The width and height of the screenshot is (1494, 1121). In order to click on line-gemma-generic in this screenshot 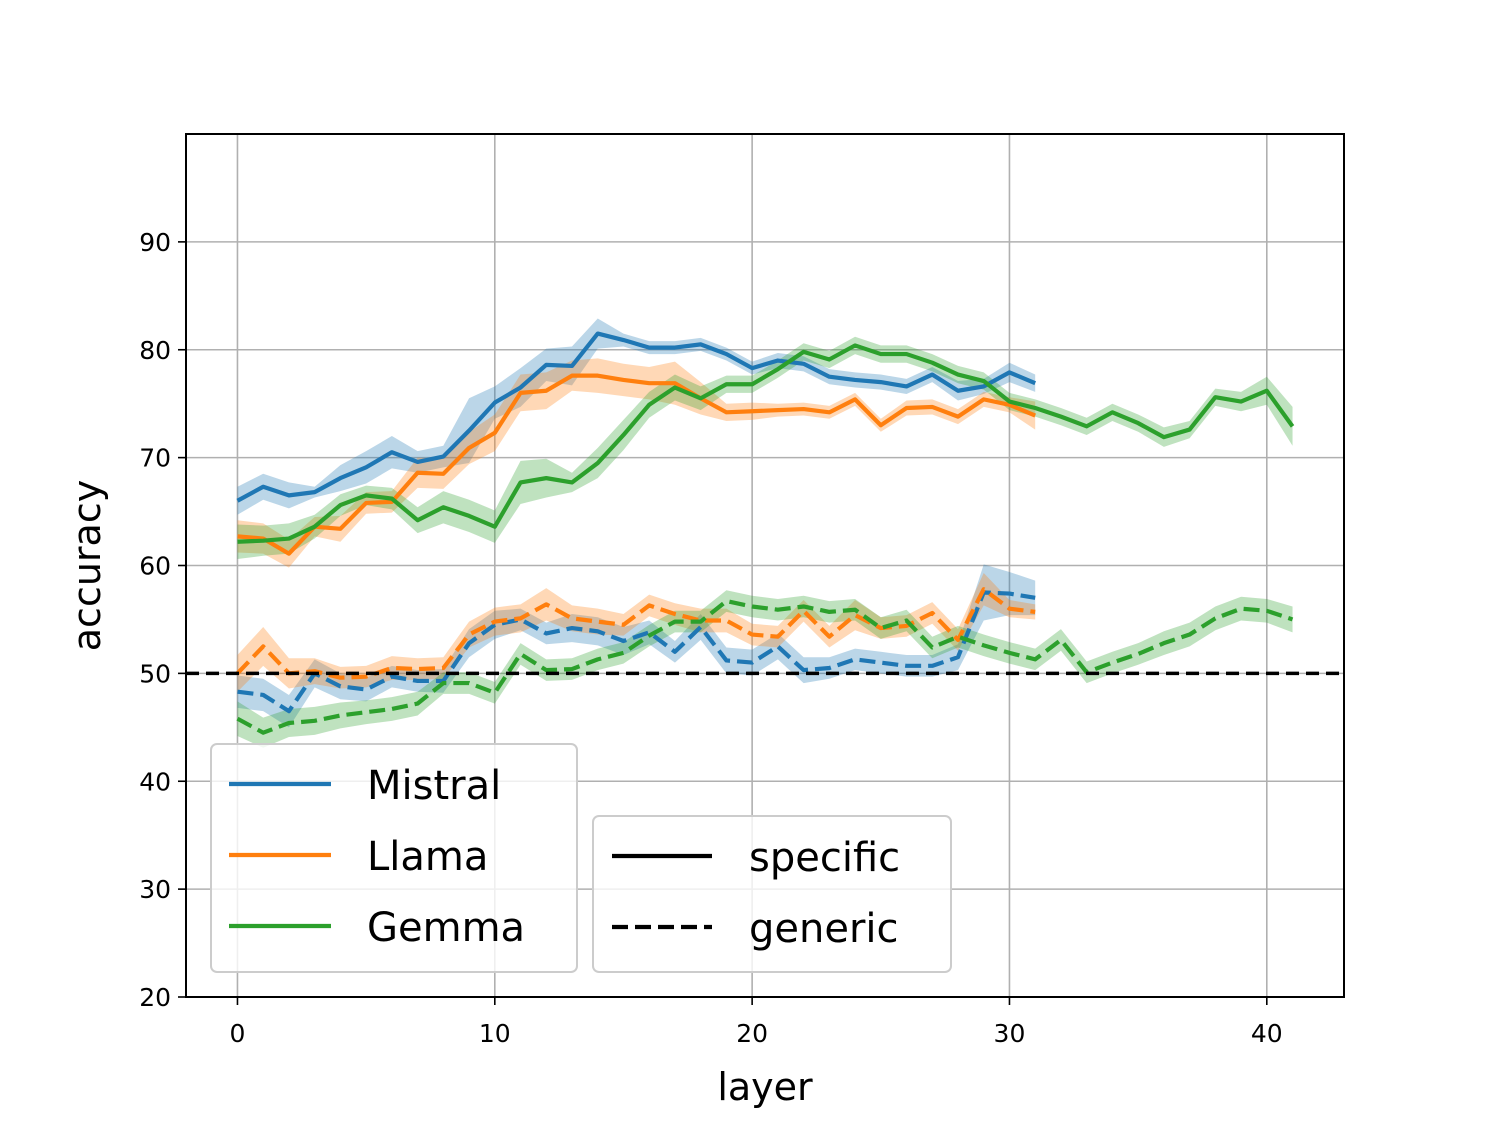, I will do `click(765, 666)`.